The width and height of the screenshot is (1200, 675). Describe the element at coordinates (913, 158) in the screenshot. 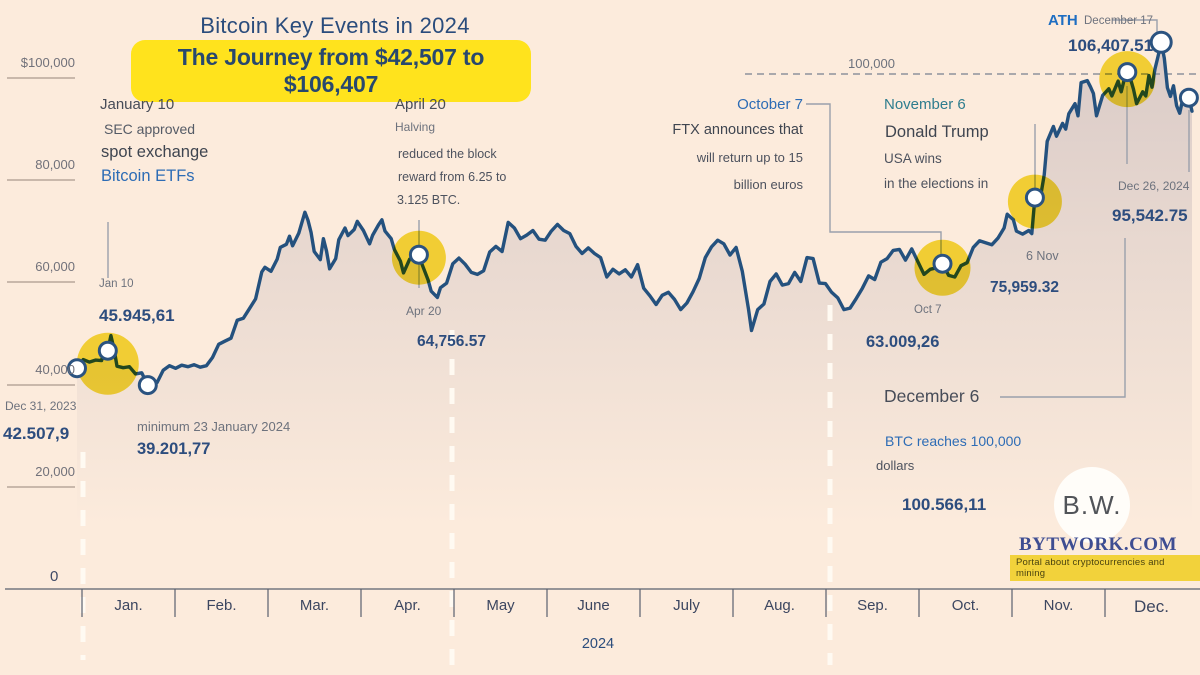

I see `event-nov6-line2: USA wins` at that location.